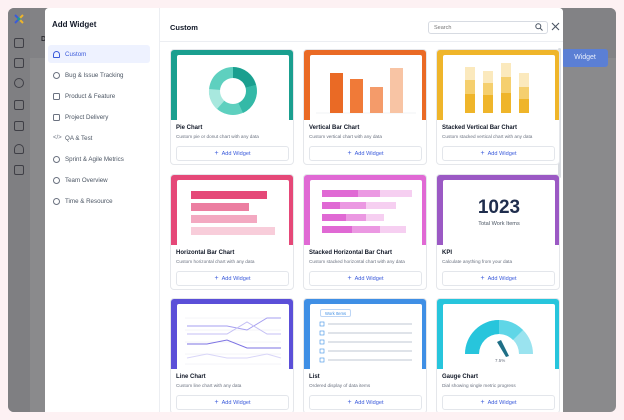  What do you see at coordinates (19, 43) in the screenshot?
I see `home-icon` at bounding box center [19, 43].